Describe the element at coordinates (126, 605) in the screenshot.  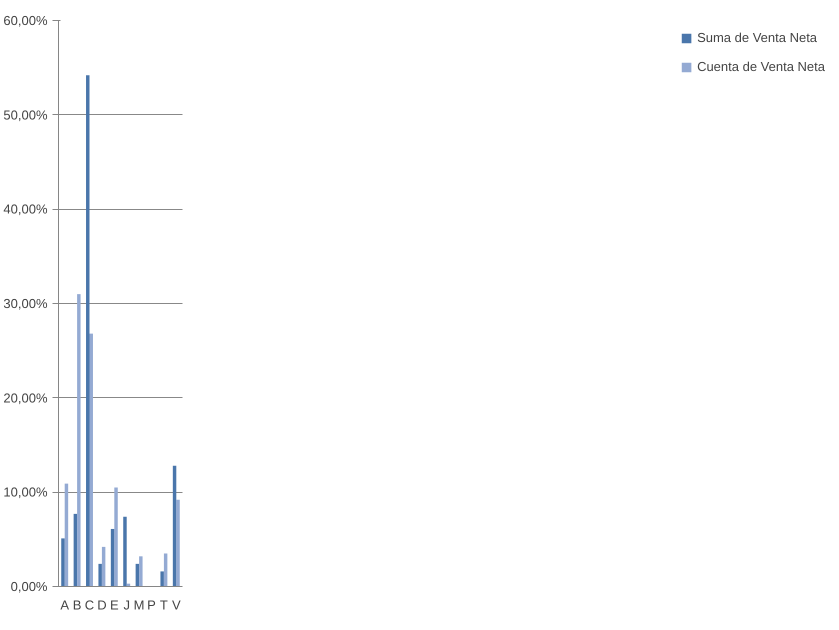
I see `x-tick-label: J` at that location.